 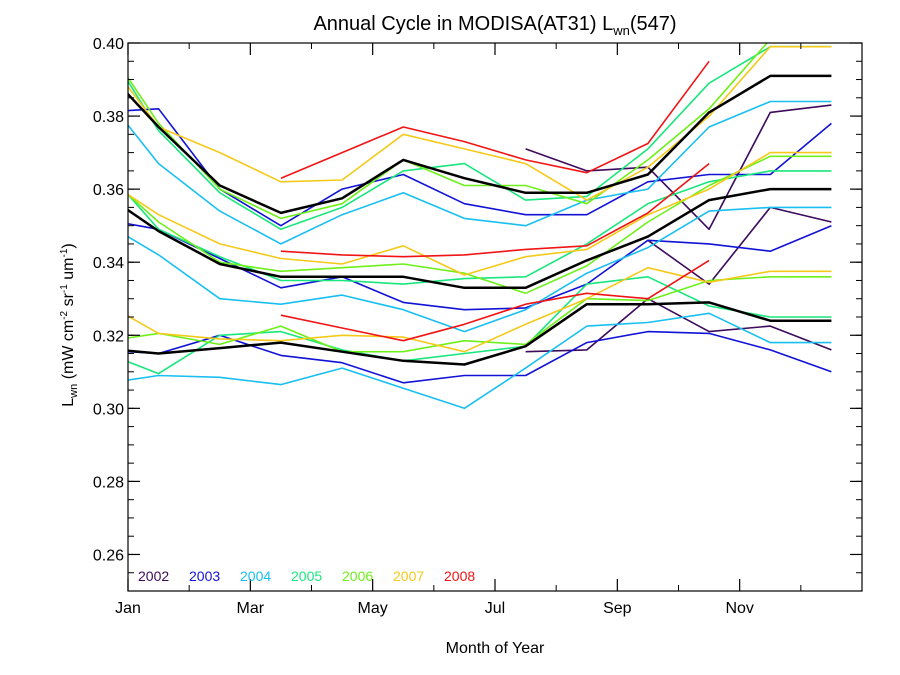 I want to click on y-tick-label: 0.28, so click(x=108, y=482).